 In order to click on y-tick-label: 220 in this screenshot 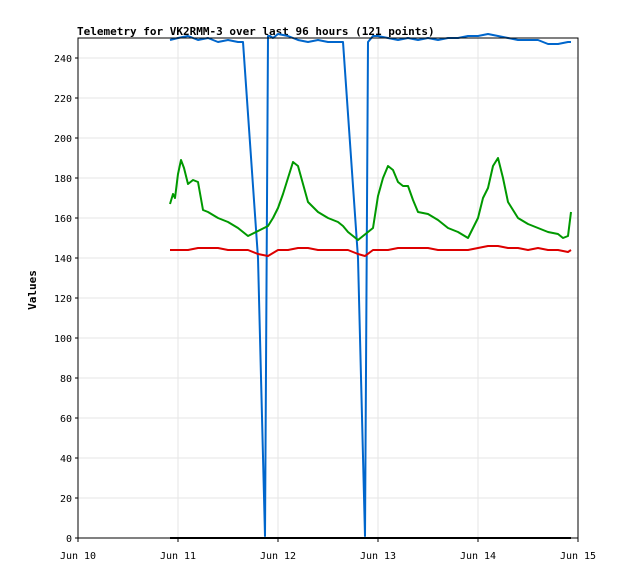, I will do `click(63, 99)`.